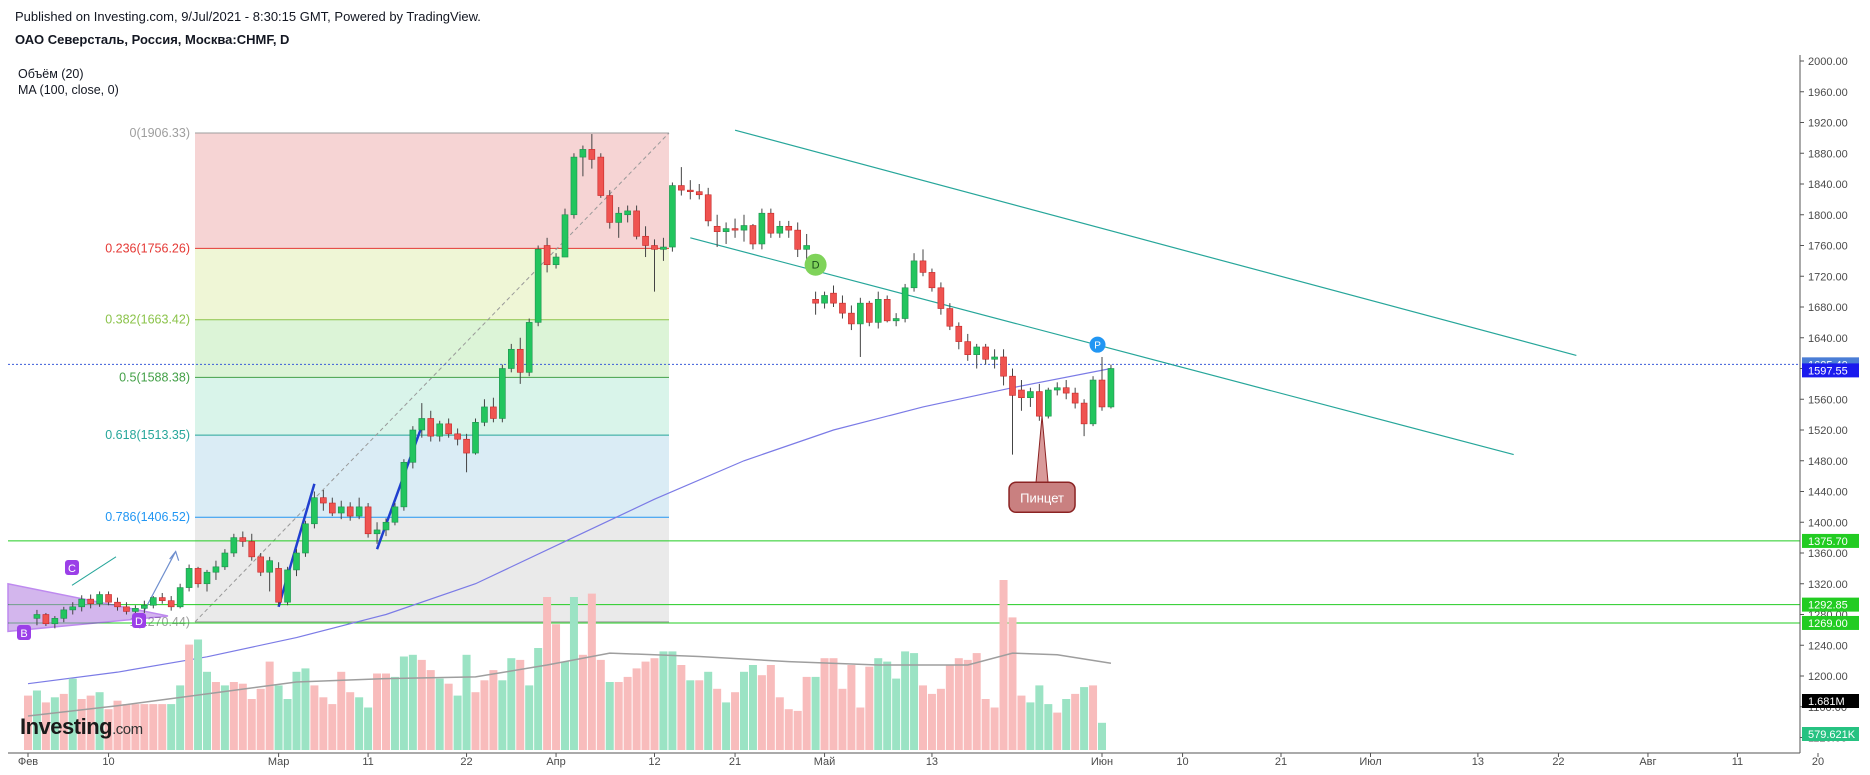 The height and width of the screenshot is (775, 1870). What do you see at coordinates (1828, 308) in the screenshot?
I see `y-tick-label: 1680.00` at bounding box center [1828, 308].